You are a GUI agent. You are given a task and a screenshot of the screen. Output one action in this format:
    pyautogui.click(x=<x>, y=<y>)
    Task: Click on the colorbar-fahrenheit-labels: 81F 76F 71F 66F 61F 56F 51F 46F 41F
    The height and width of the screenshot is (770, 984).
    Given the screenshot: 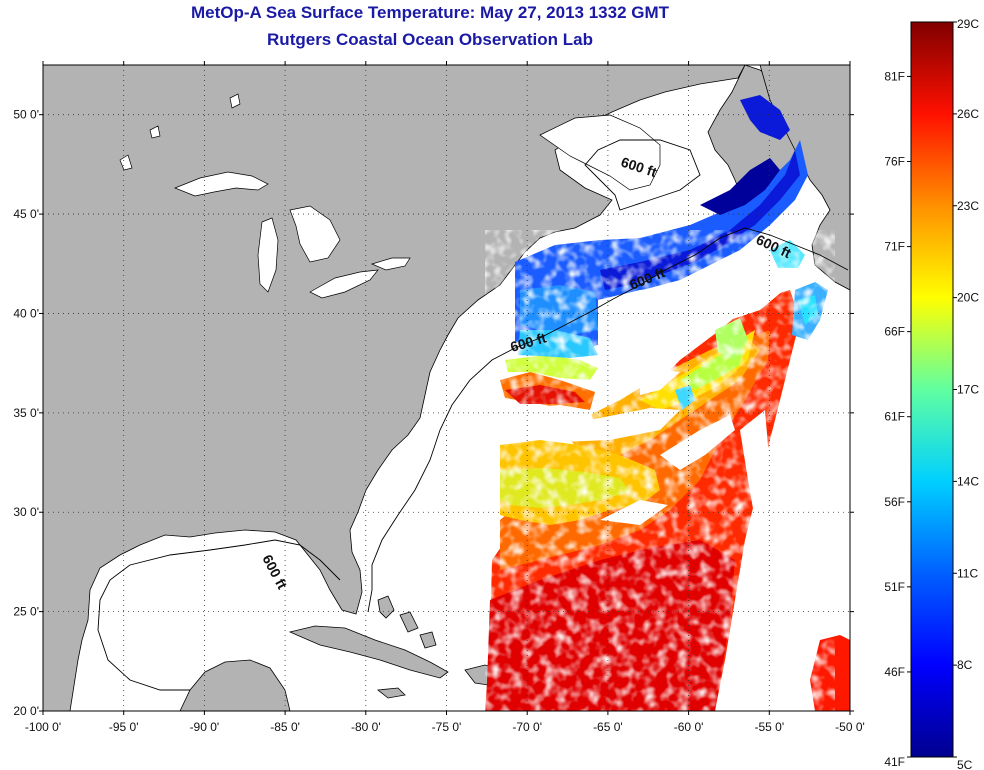 What is the action you would take?
    pyautogui.click(x=897, y=419)
    